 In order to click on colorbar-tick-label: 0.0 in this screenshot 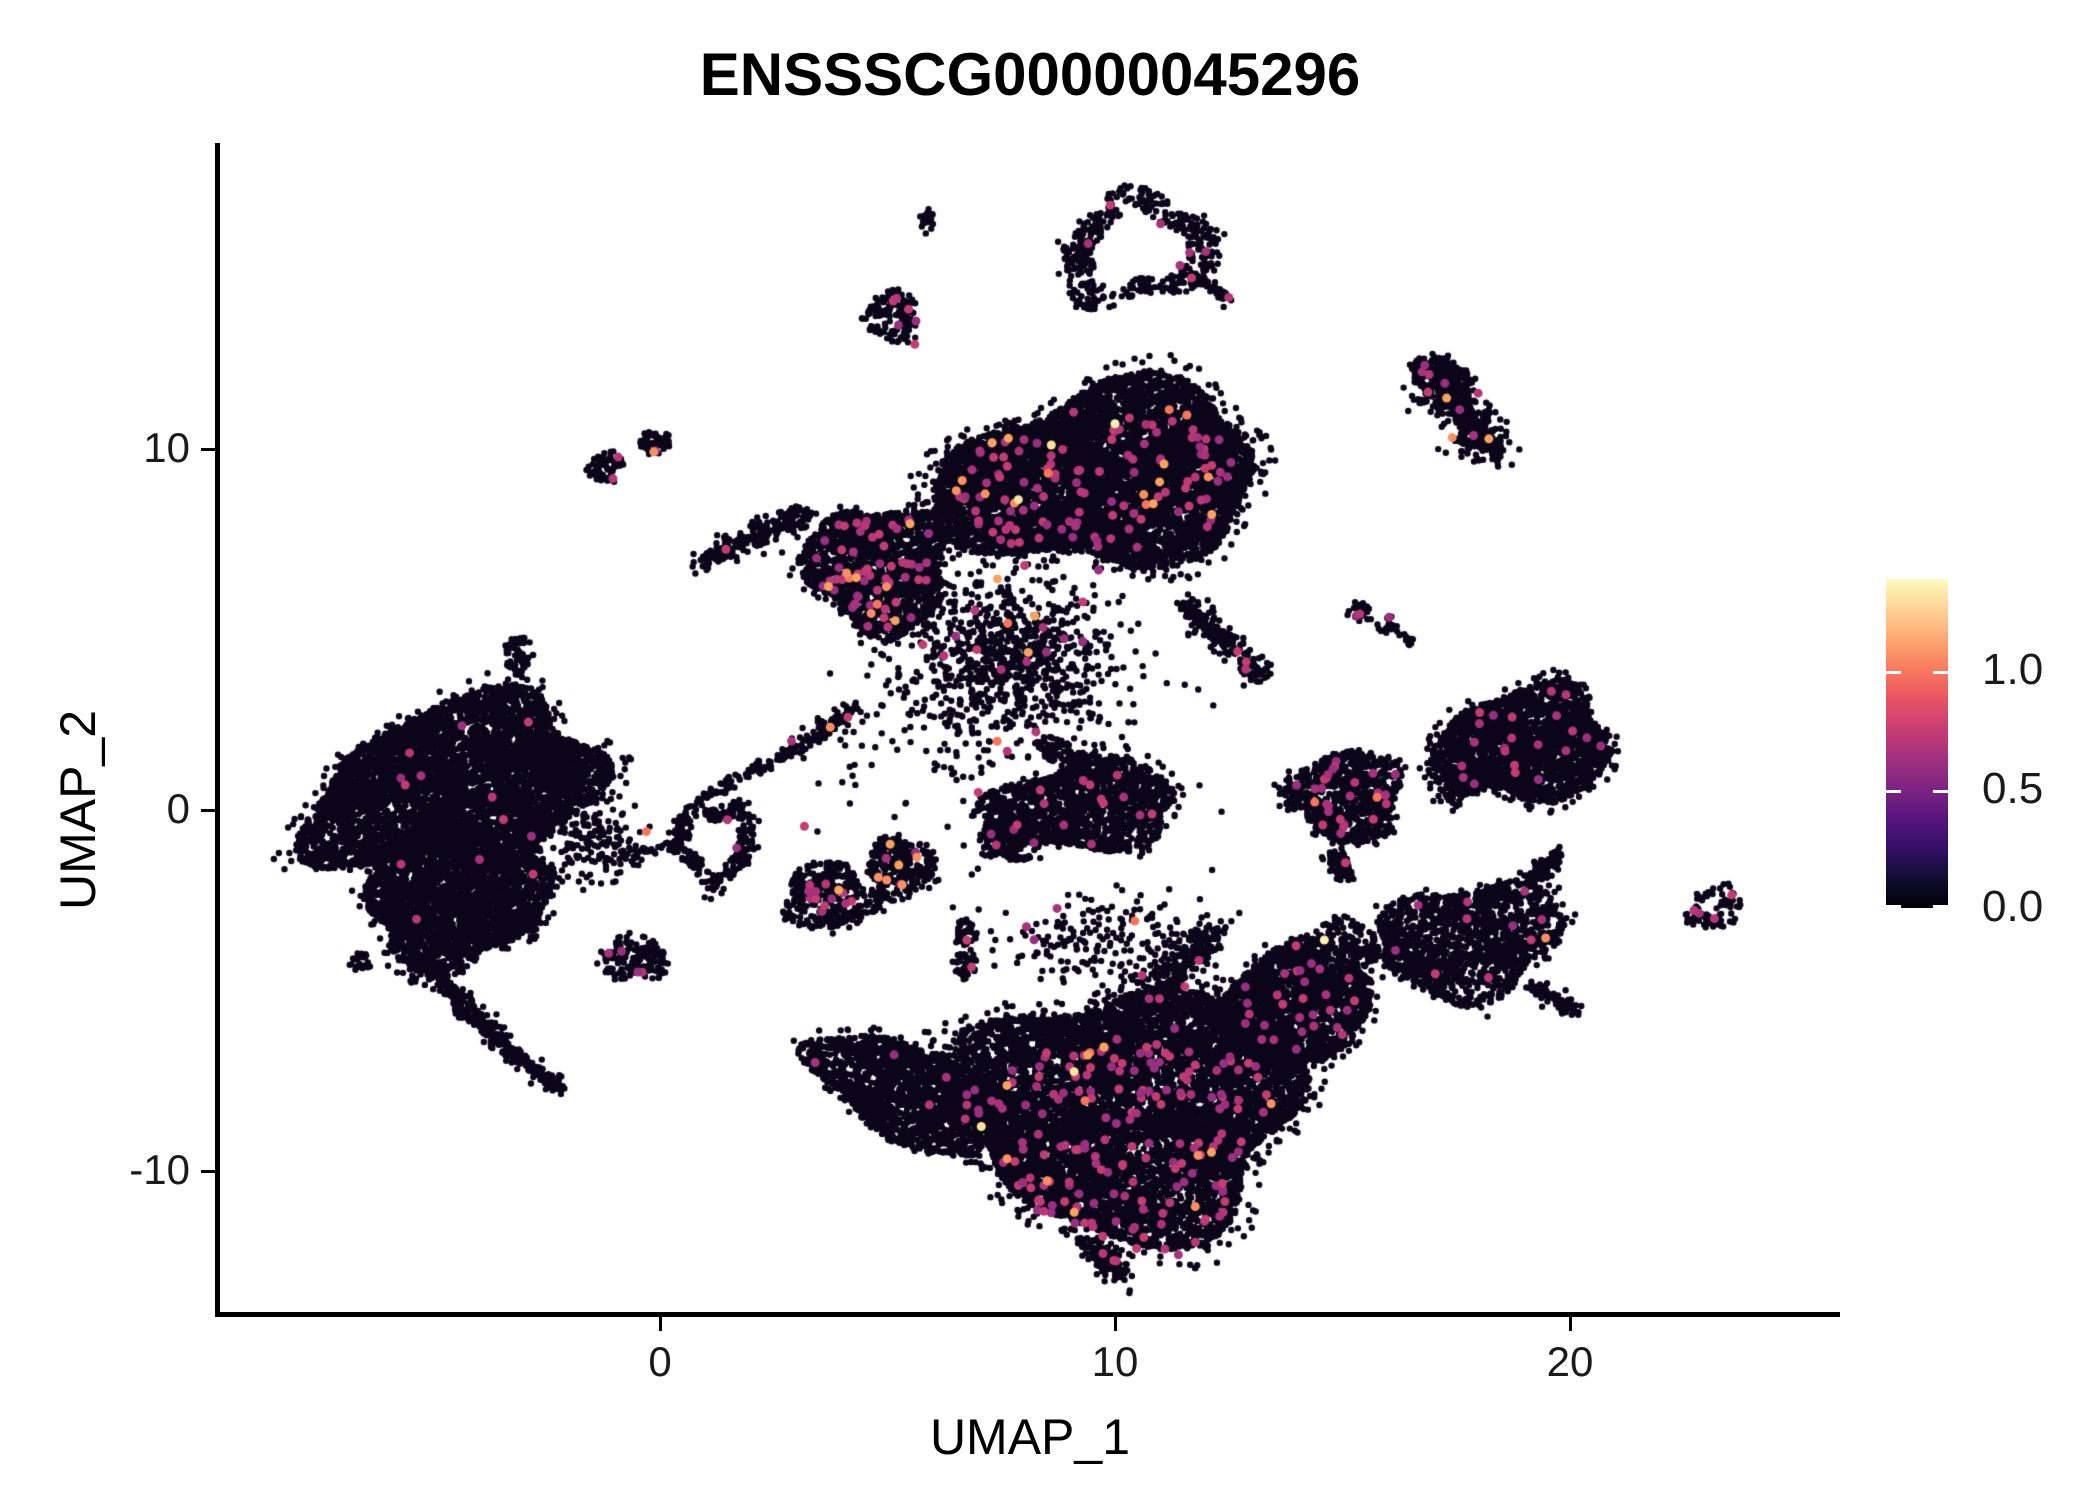, I will do `click(2013, 906)`.